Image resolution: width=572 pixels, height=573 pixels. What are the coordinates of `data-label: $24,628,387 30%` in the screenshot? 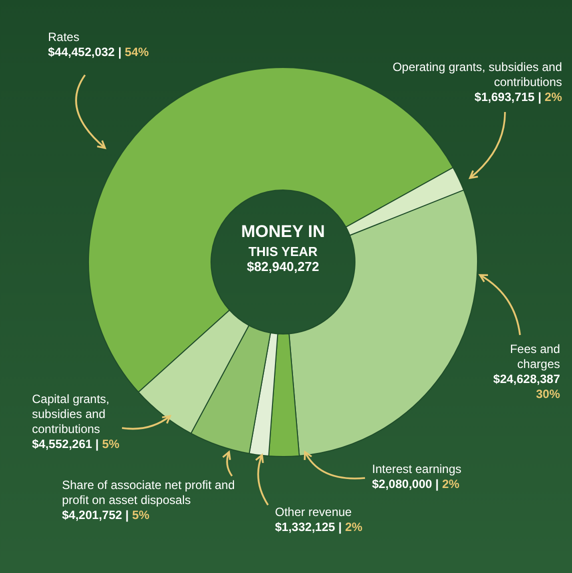 It's located at (526, 387).